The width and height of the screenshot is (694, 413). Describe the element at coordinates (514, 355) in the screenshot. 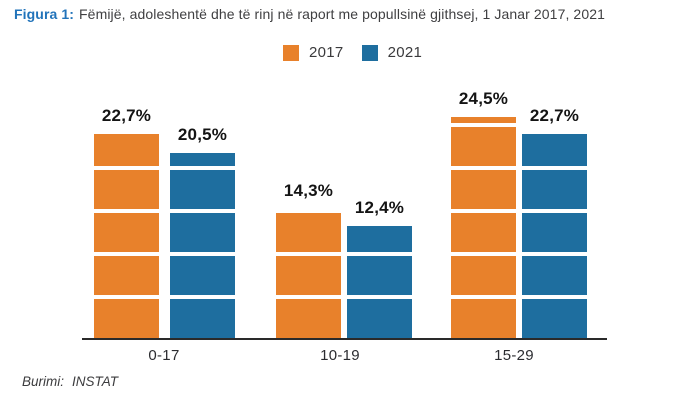

I see `x-axis-label-15-29: 15-29` at that location.